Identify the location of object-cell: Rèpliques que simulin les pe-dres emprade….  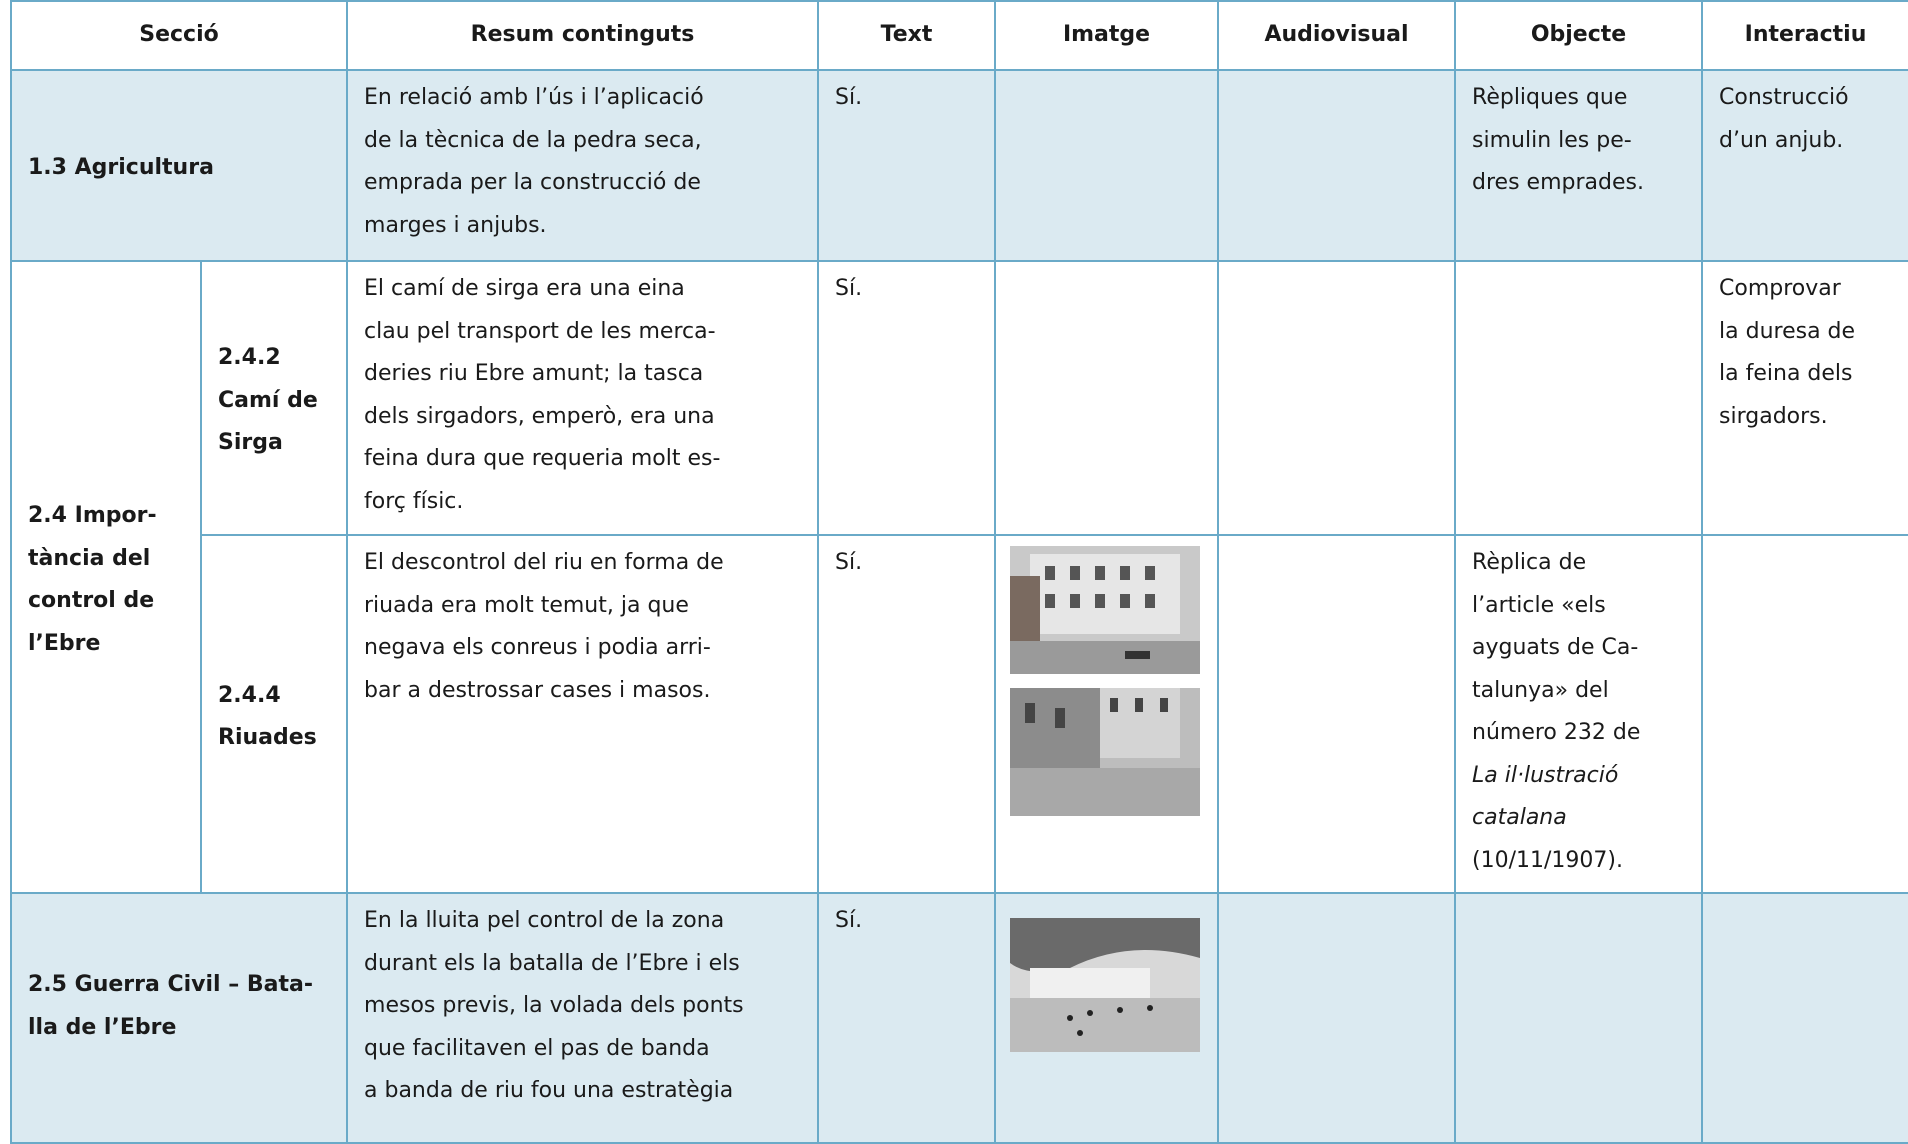
(1579, 165).